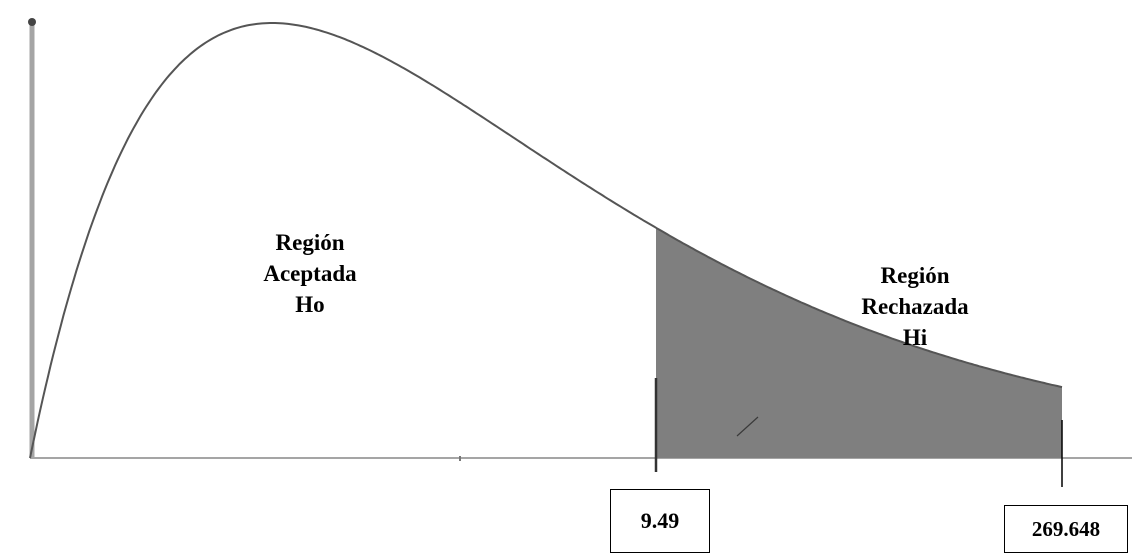 This screenshot has height=555, width=1135. I want to click on test-statistic-text: 269.648, so click(1066, 528).